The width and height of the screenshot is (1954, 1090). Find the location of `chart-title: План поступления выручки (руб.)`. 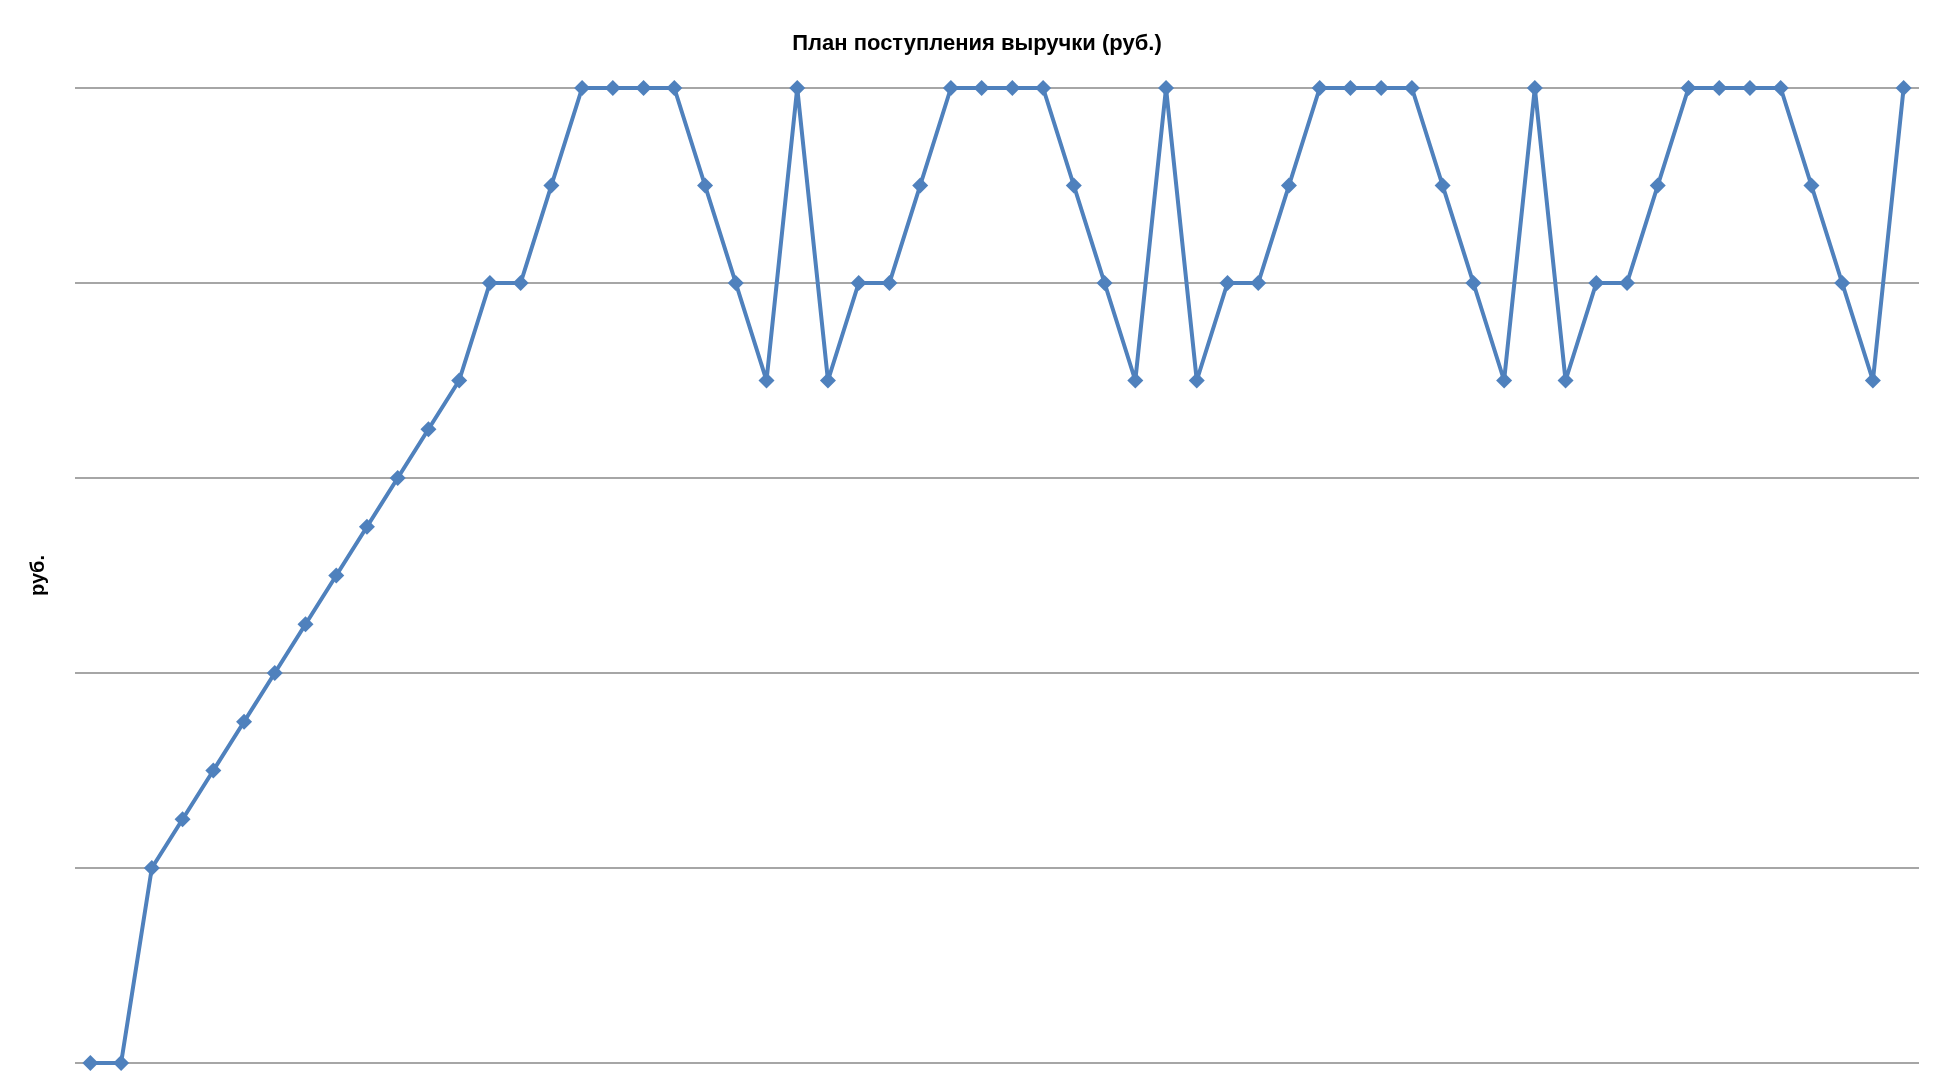

chart-title: План поступления выручки (руб.) is located at coordinates (977, 42).